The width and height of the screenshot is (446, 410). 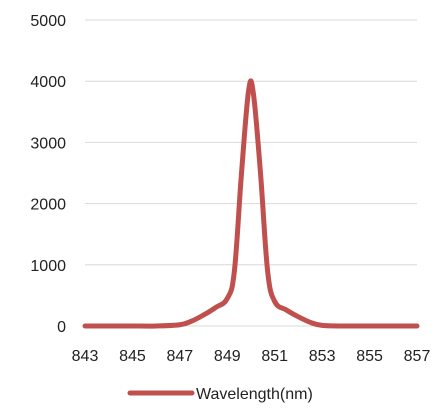 What do you see at coordinates (48, 205) in the screenshot?
I see `y-tick-label: 2000` at bounding box center [48, 205].